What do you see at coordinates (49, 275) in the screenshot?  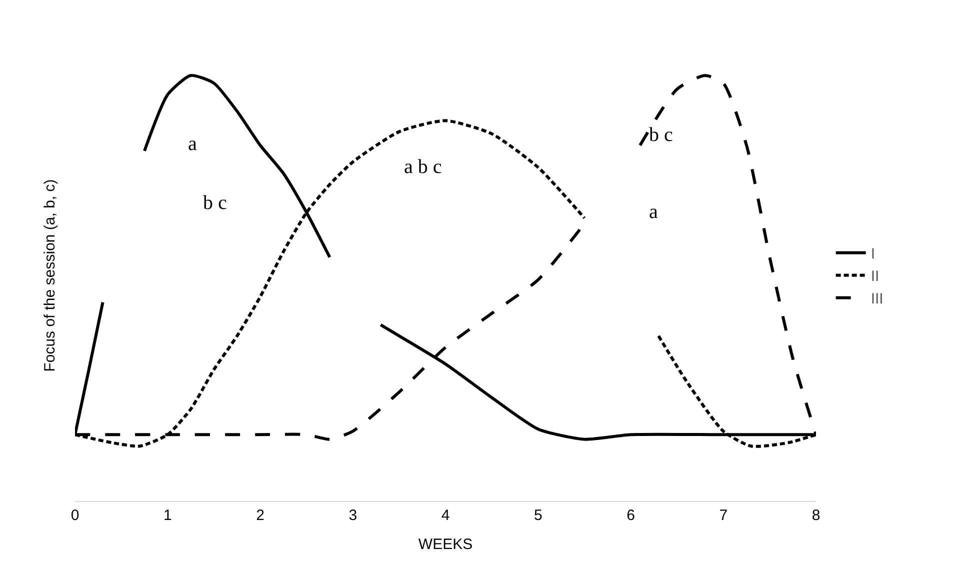 I see `y-axis-title: Focus of the session (a, b, c)` at bounding box center [49, 275].